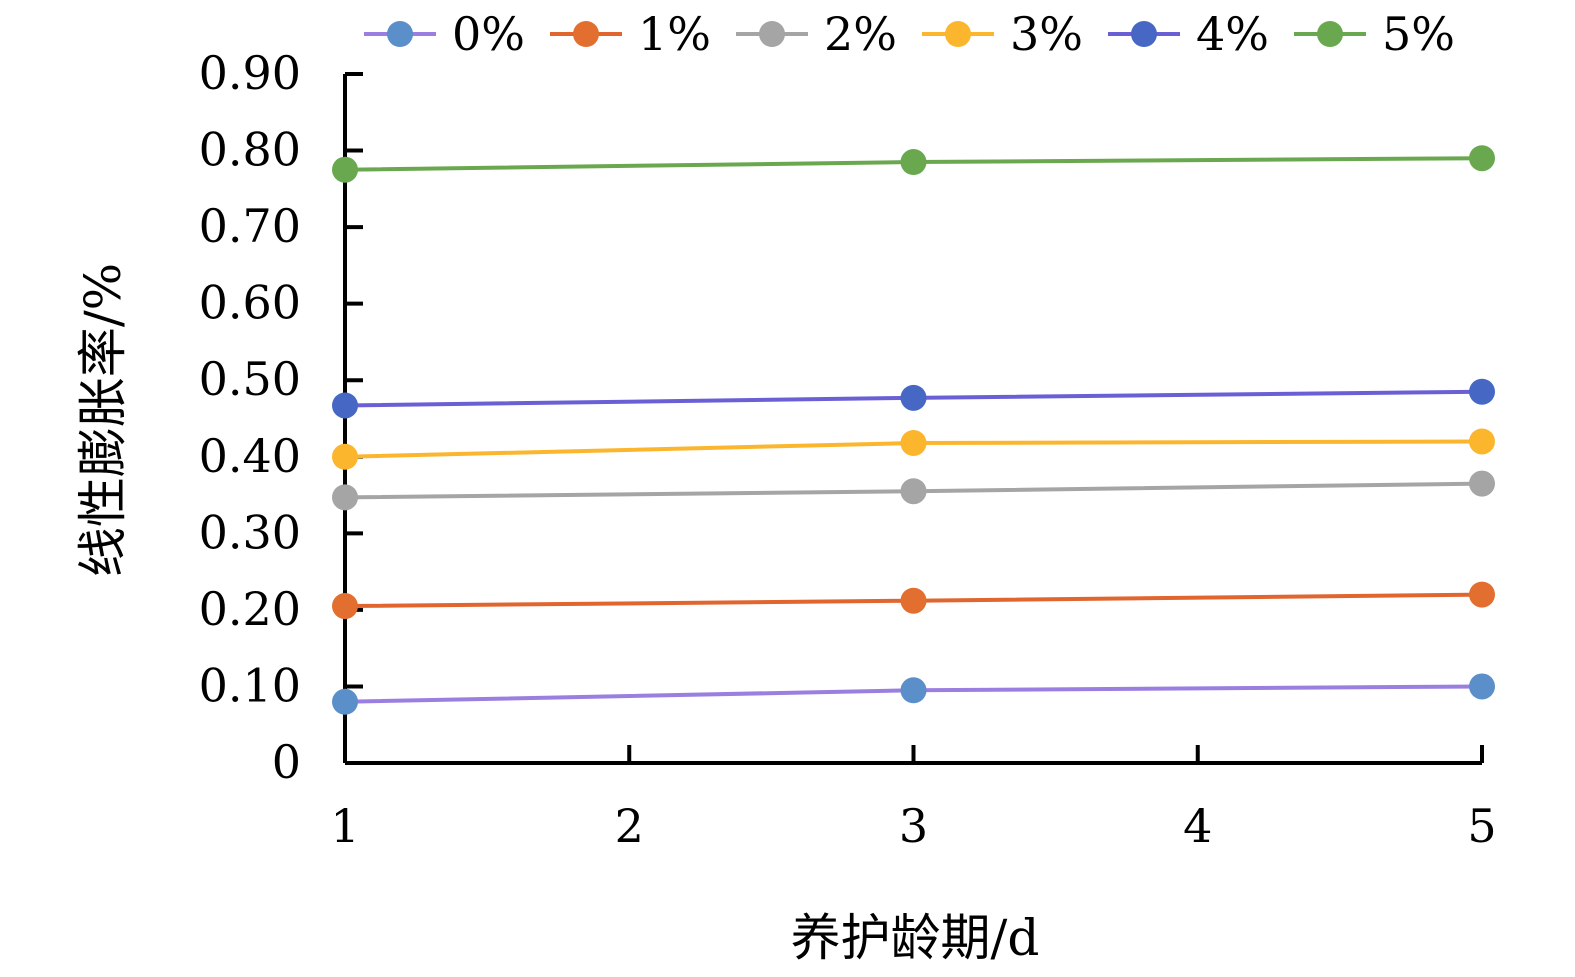 The width and height of the screenshot is (1575, 977). I want to click on y-axis-title: 线性膨胀率/%, so click(103, 420).